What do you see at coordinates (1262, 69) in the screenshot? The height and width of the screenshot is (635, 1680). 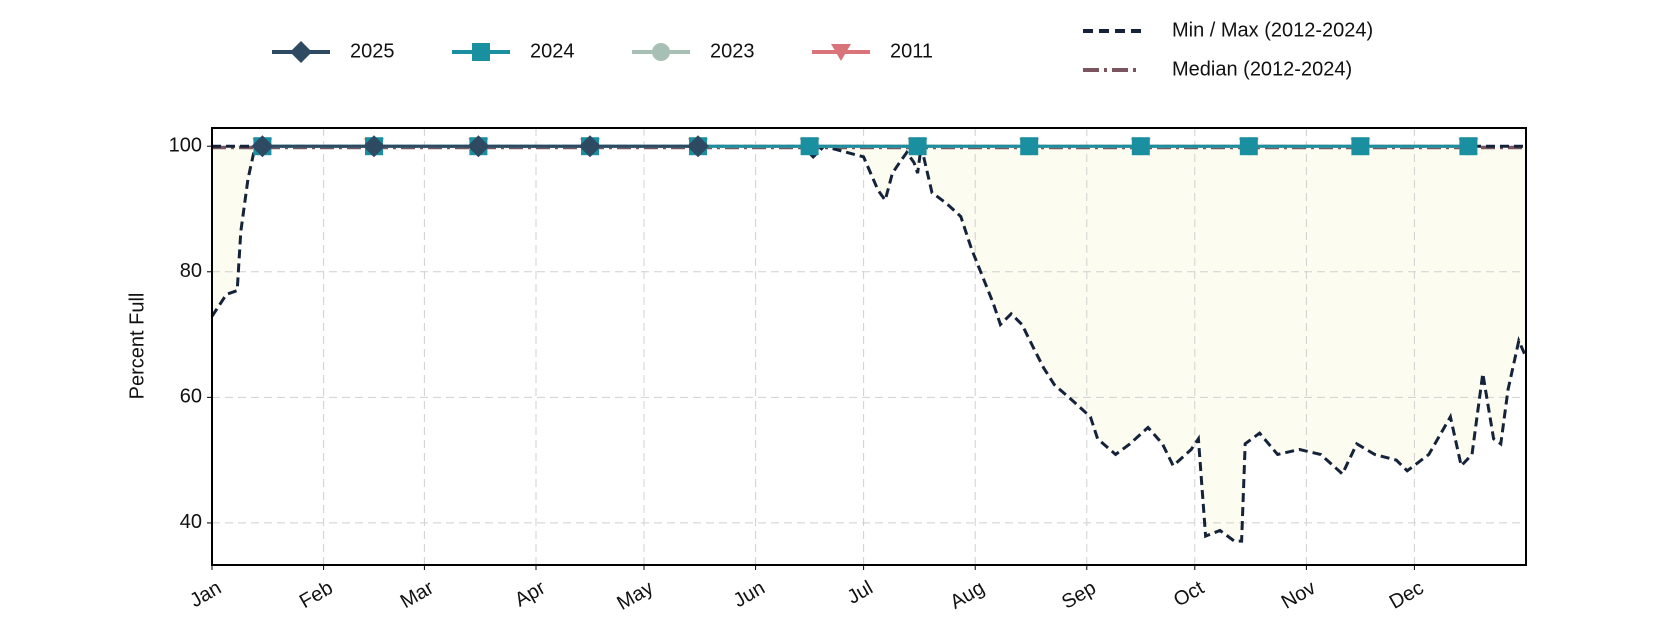 I see `legend-label: Median (2012-2024)` at bounding box center [1262, 69].